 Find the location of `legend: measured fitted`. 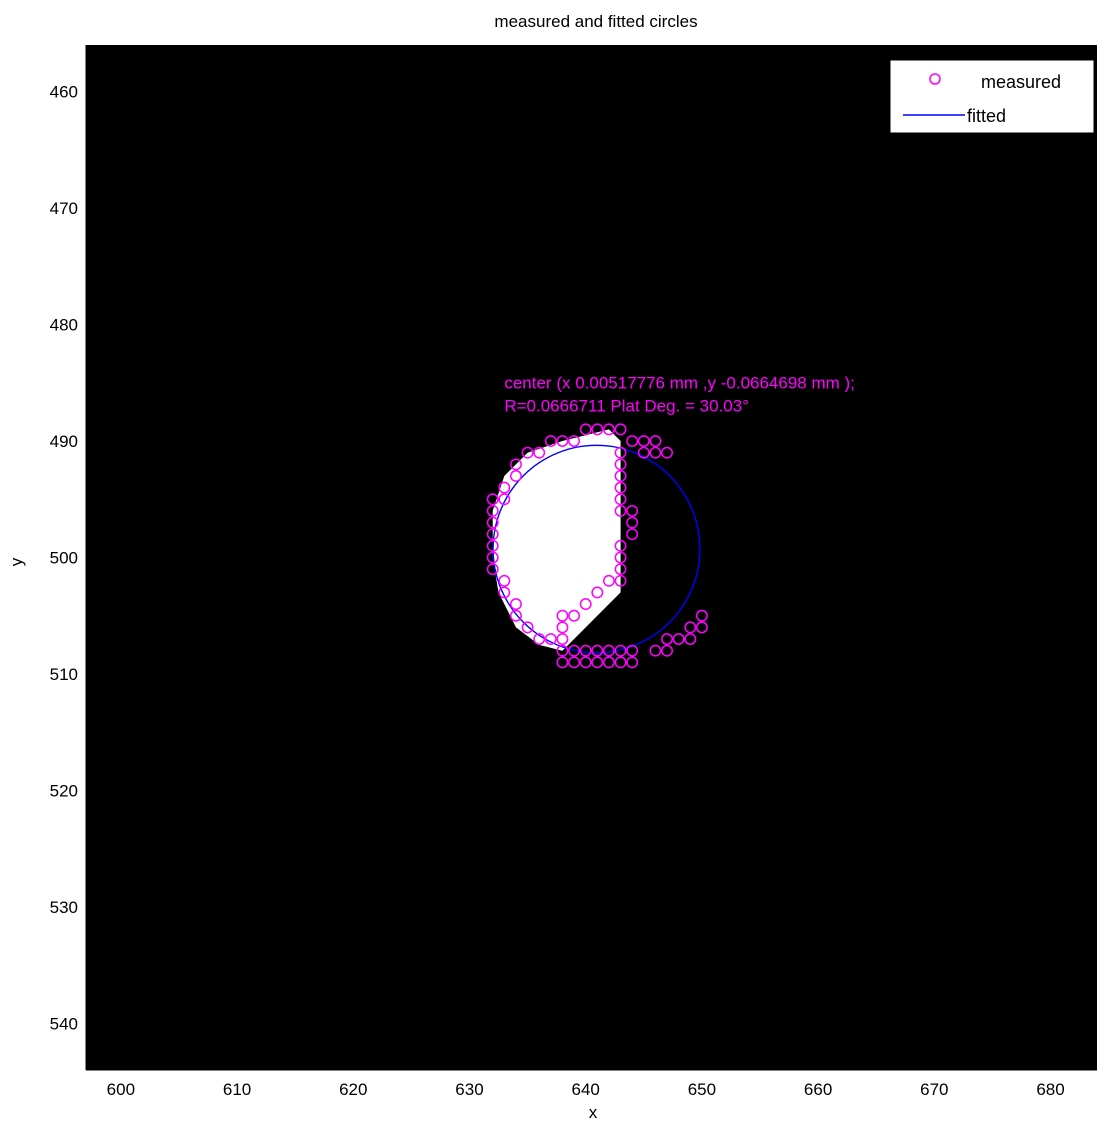

legend: measured fitted is located at coordinates (992, 96).